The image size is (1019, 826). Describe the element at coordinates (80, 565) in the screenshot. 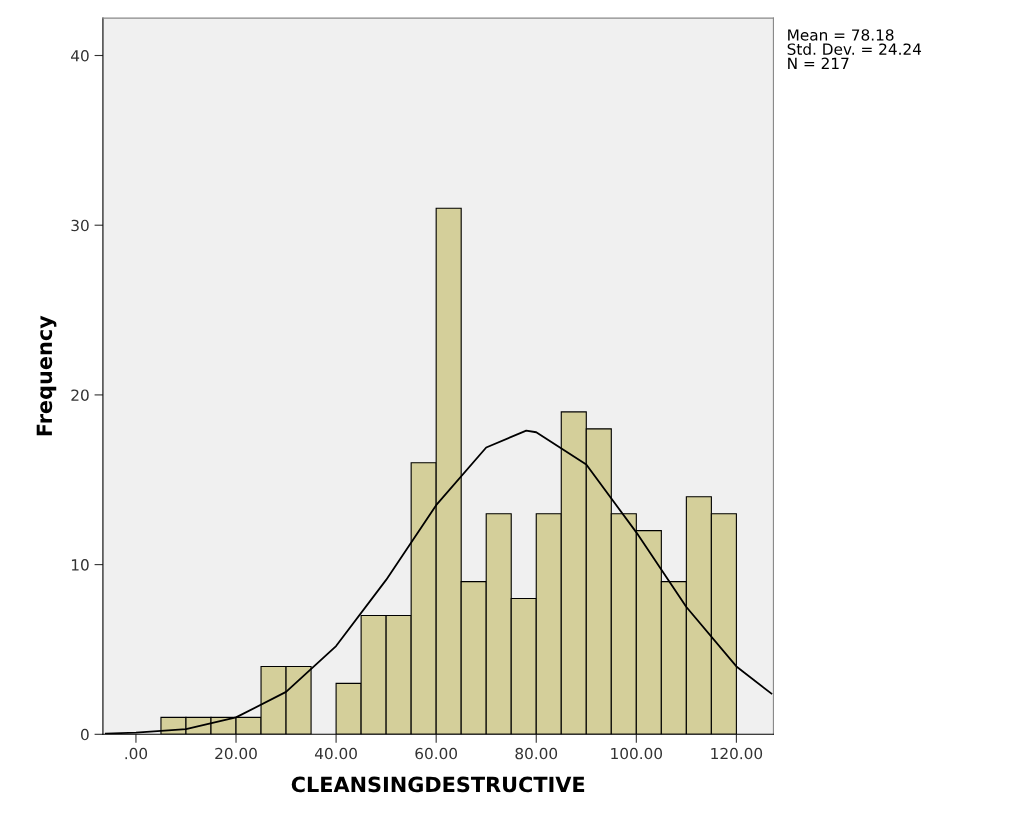

I see `y-tick-label: 10` at that location.